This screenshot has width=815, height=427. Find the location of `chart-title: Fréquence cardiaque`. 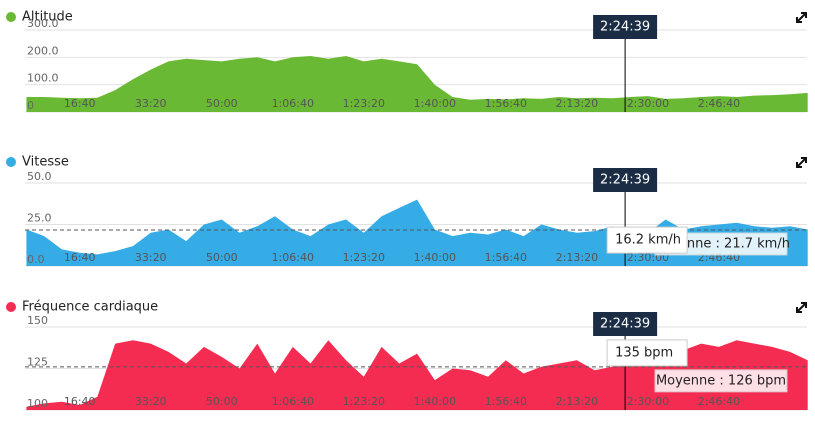

chart-title: Fréquence cardiaque is located at coordinates (90, 307).